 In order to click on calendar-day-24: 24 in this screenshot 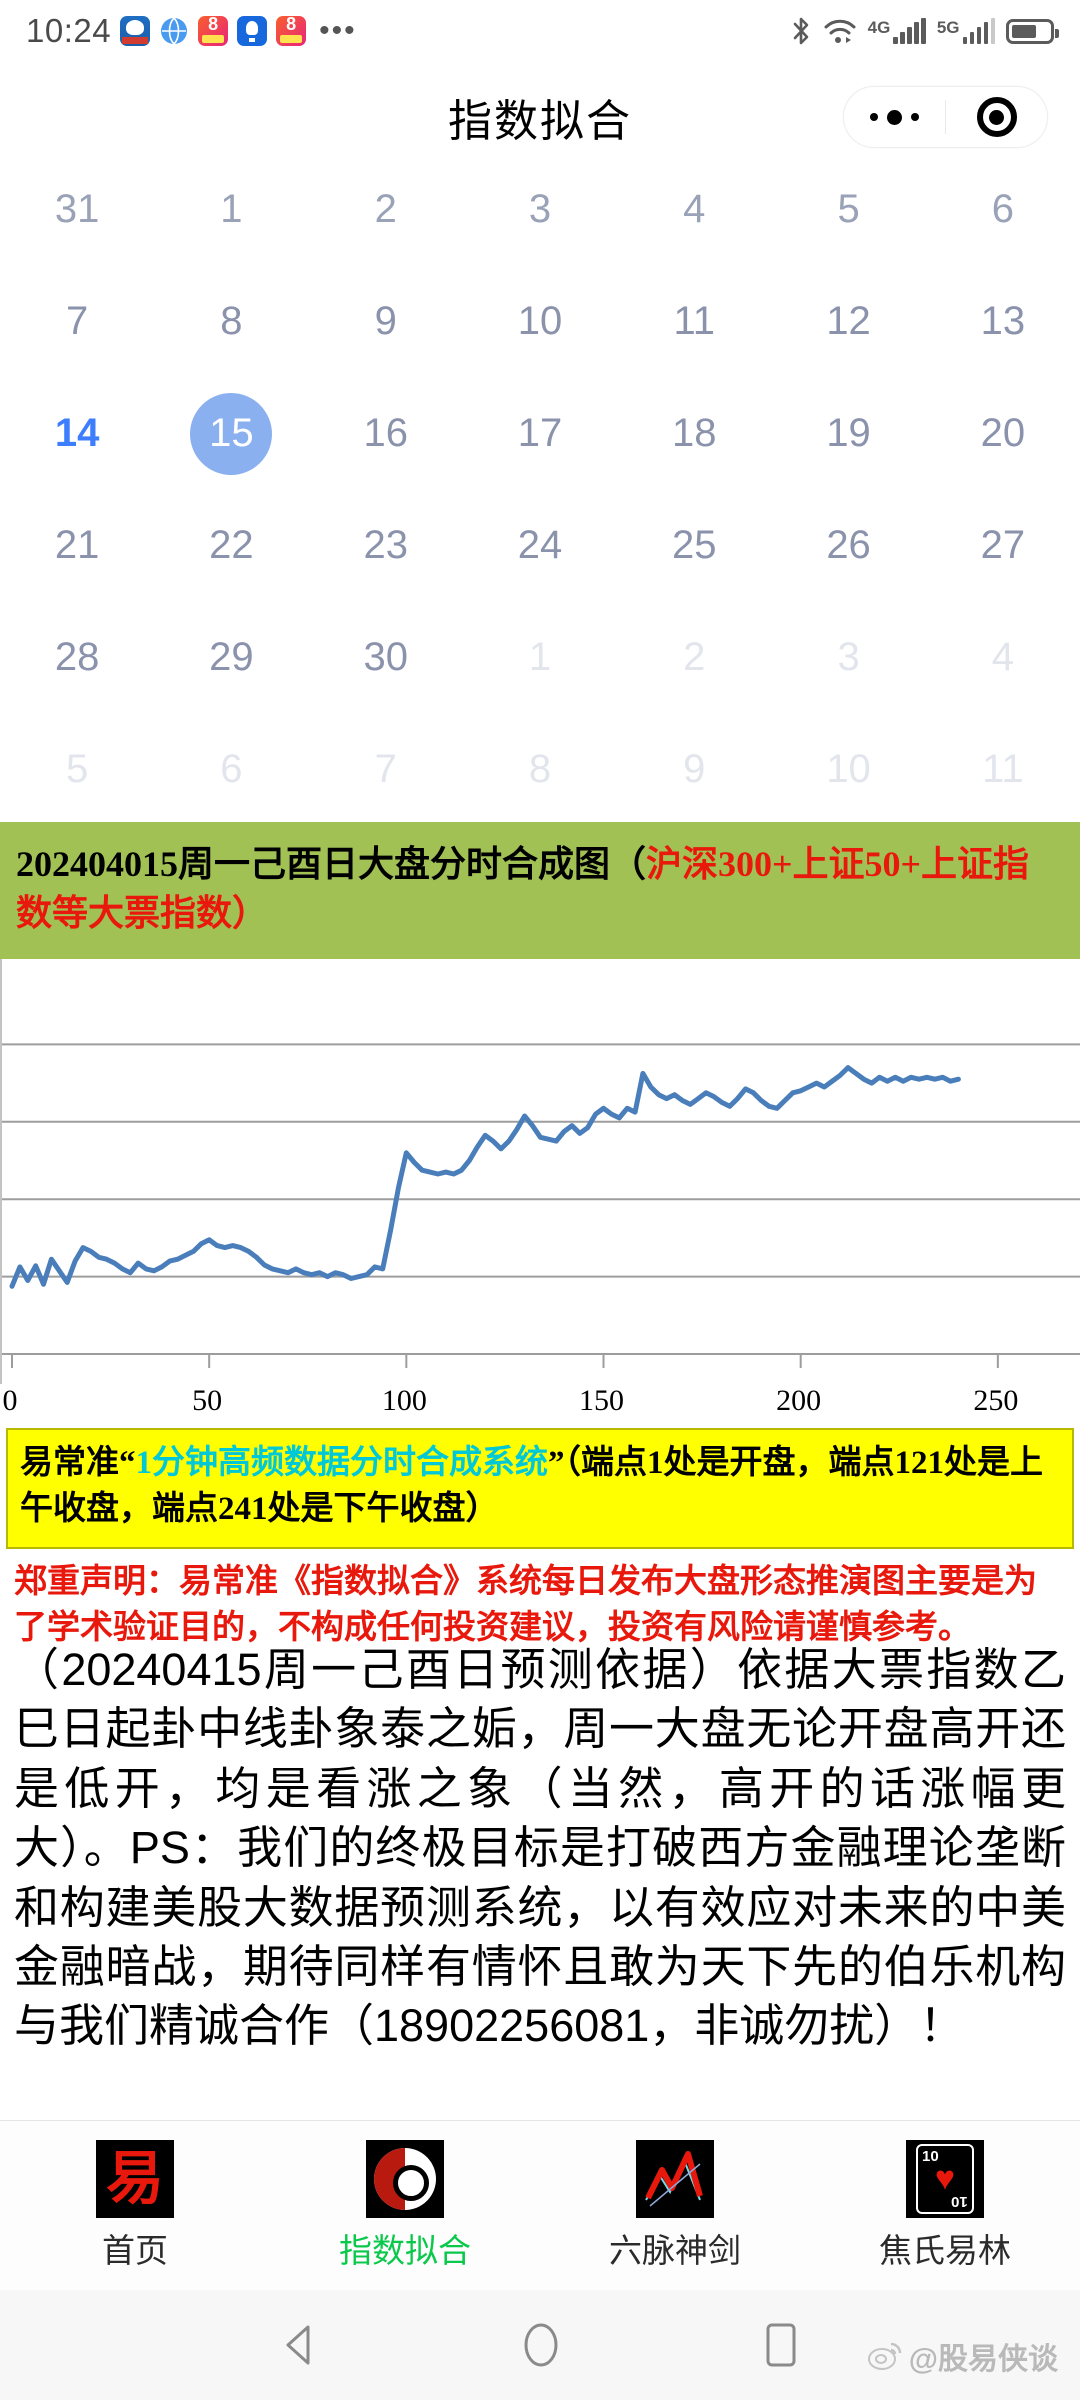, I will do `click(540, 545)`.